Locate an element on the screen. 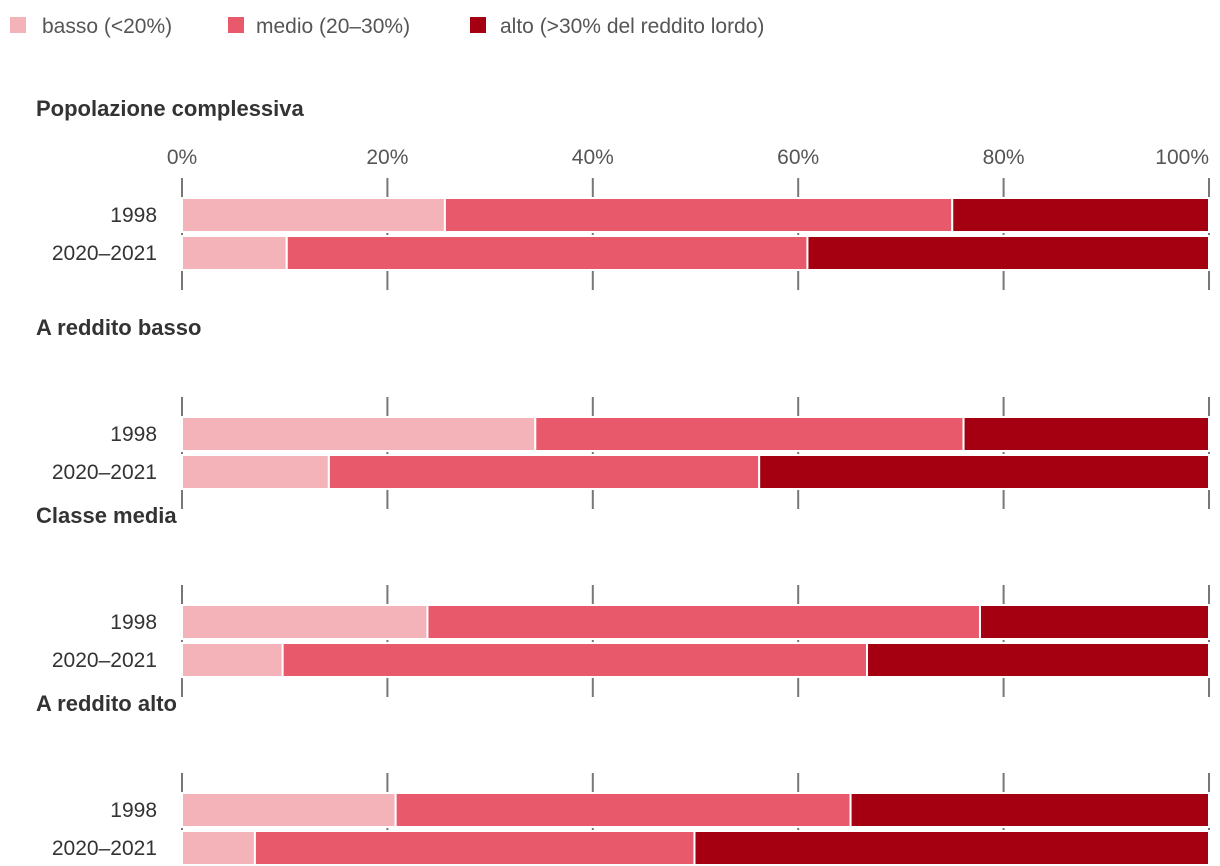  legend-label: alto (>30% del reddito lordo) is located at coordinates (632, 26).